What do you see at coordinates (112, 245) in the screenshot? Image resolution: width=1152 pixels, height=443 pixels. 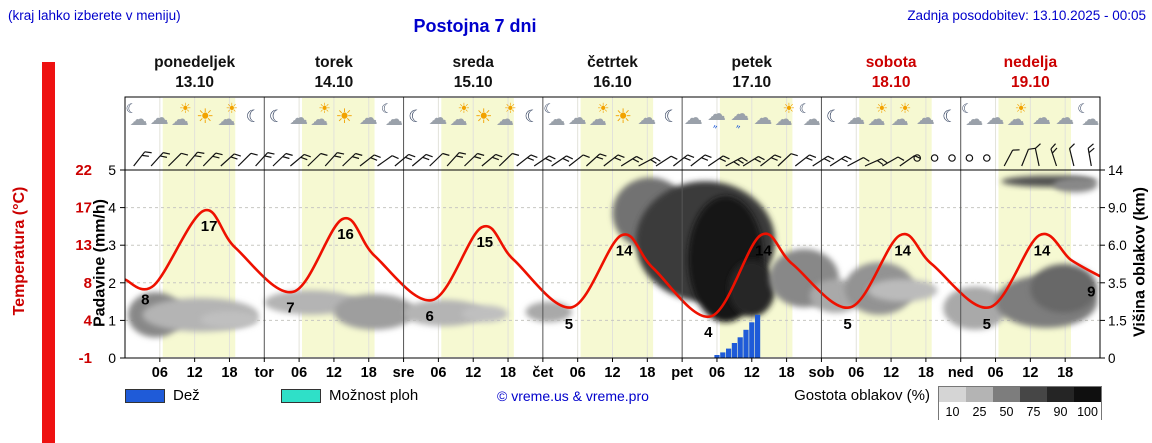 I see `svg-text: 3` at bounding box center [112, 245].